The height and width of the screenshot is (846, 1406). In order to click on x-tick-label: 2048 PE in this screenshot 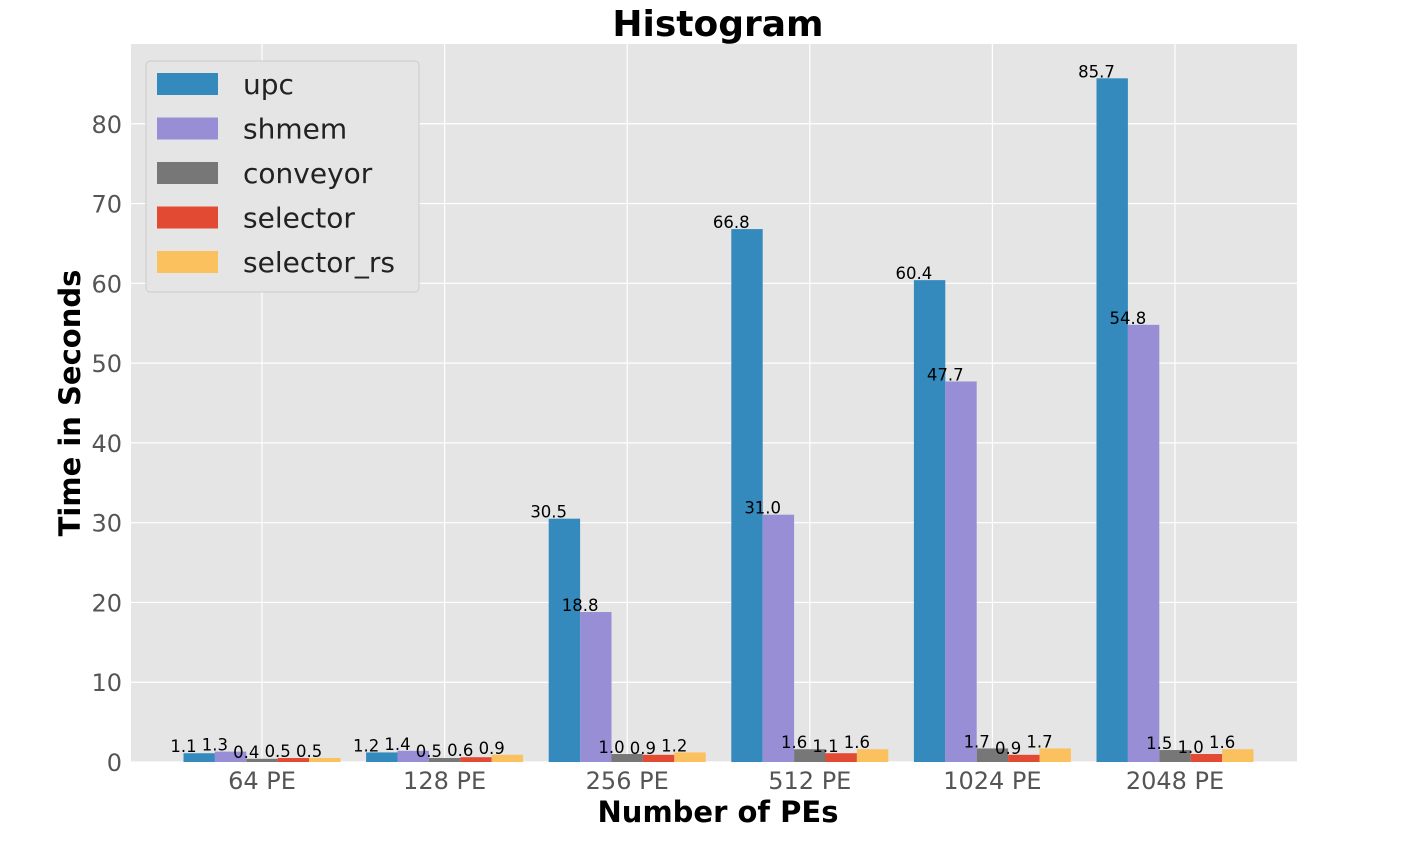, I will do `click(1175, 781)`.